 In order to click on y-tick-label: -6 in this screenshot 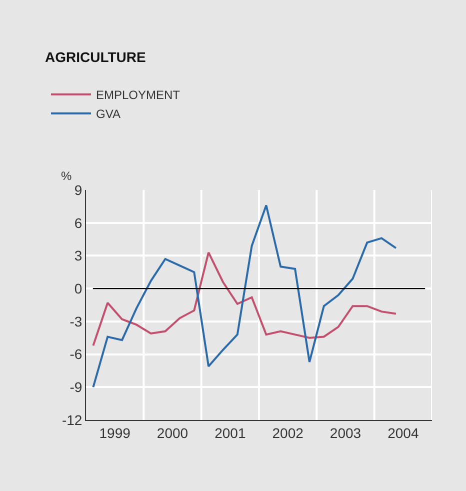, I will do `click(76, 354)`.